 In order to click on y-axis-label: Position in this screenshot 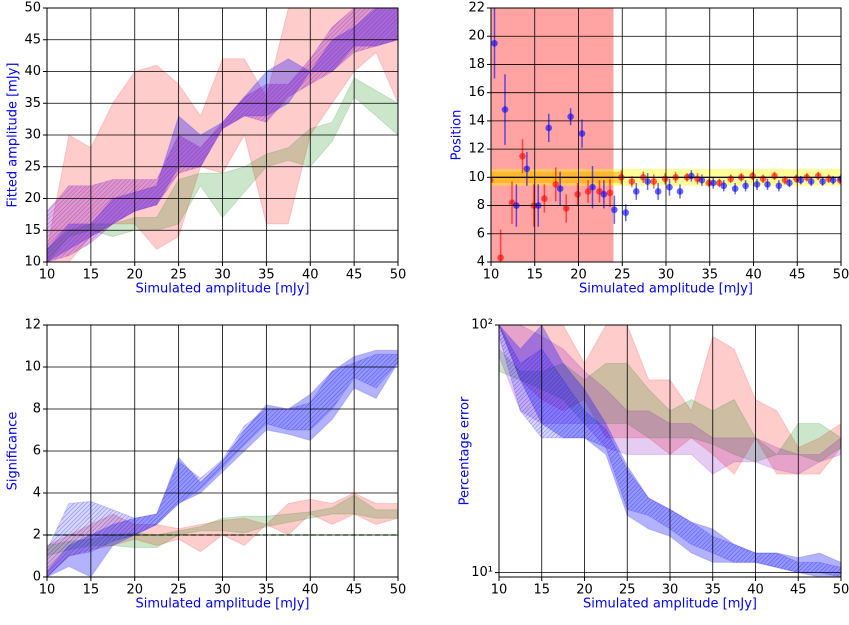, I will do `click(457, 135)`.